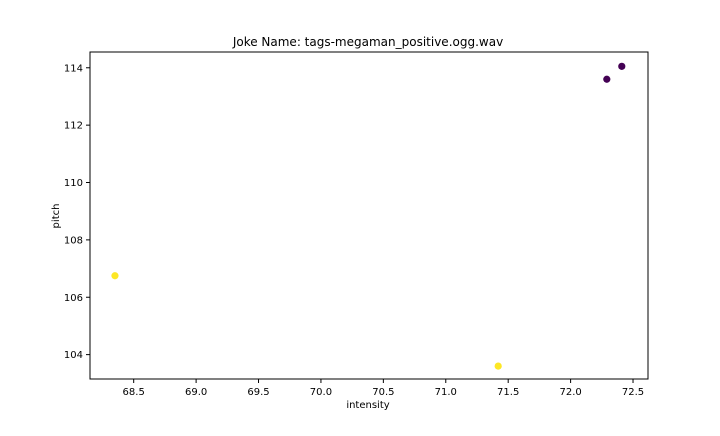 The width and height of the screenshot is (720, 436). I want to click on y-tick-label: 112, so click(73, 126).